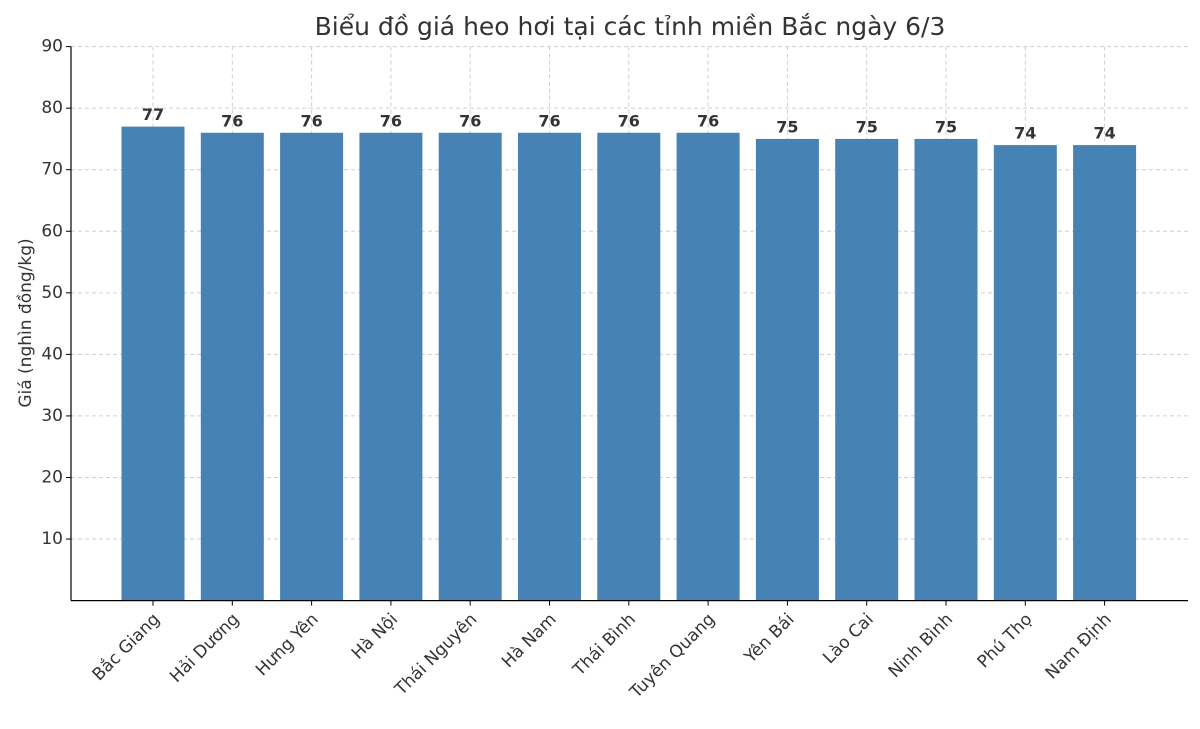  I want to click on x-tick-label: Hưng Yên, so click(287, 645).